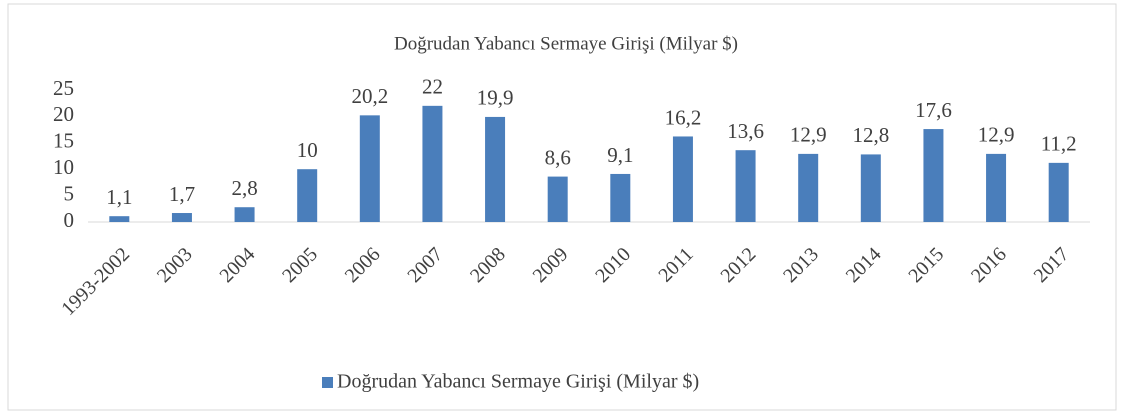  Describe the element at coordinates (369, 96) in the screenshot. I see `data-label: 20,2` at that location.